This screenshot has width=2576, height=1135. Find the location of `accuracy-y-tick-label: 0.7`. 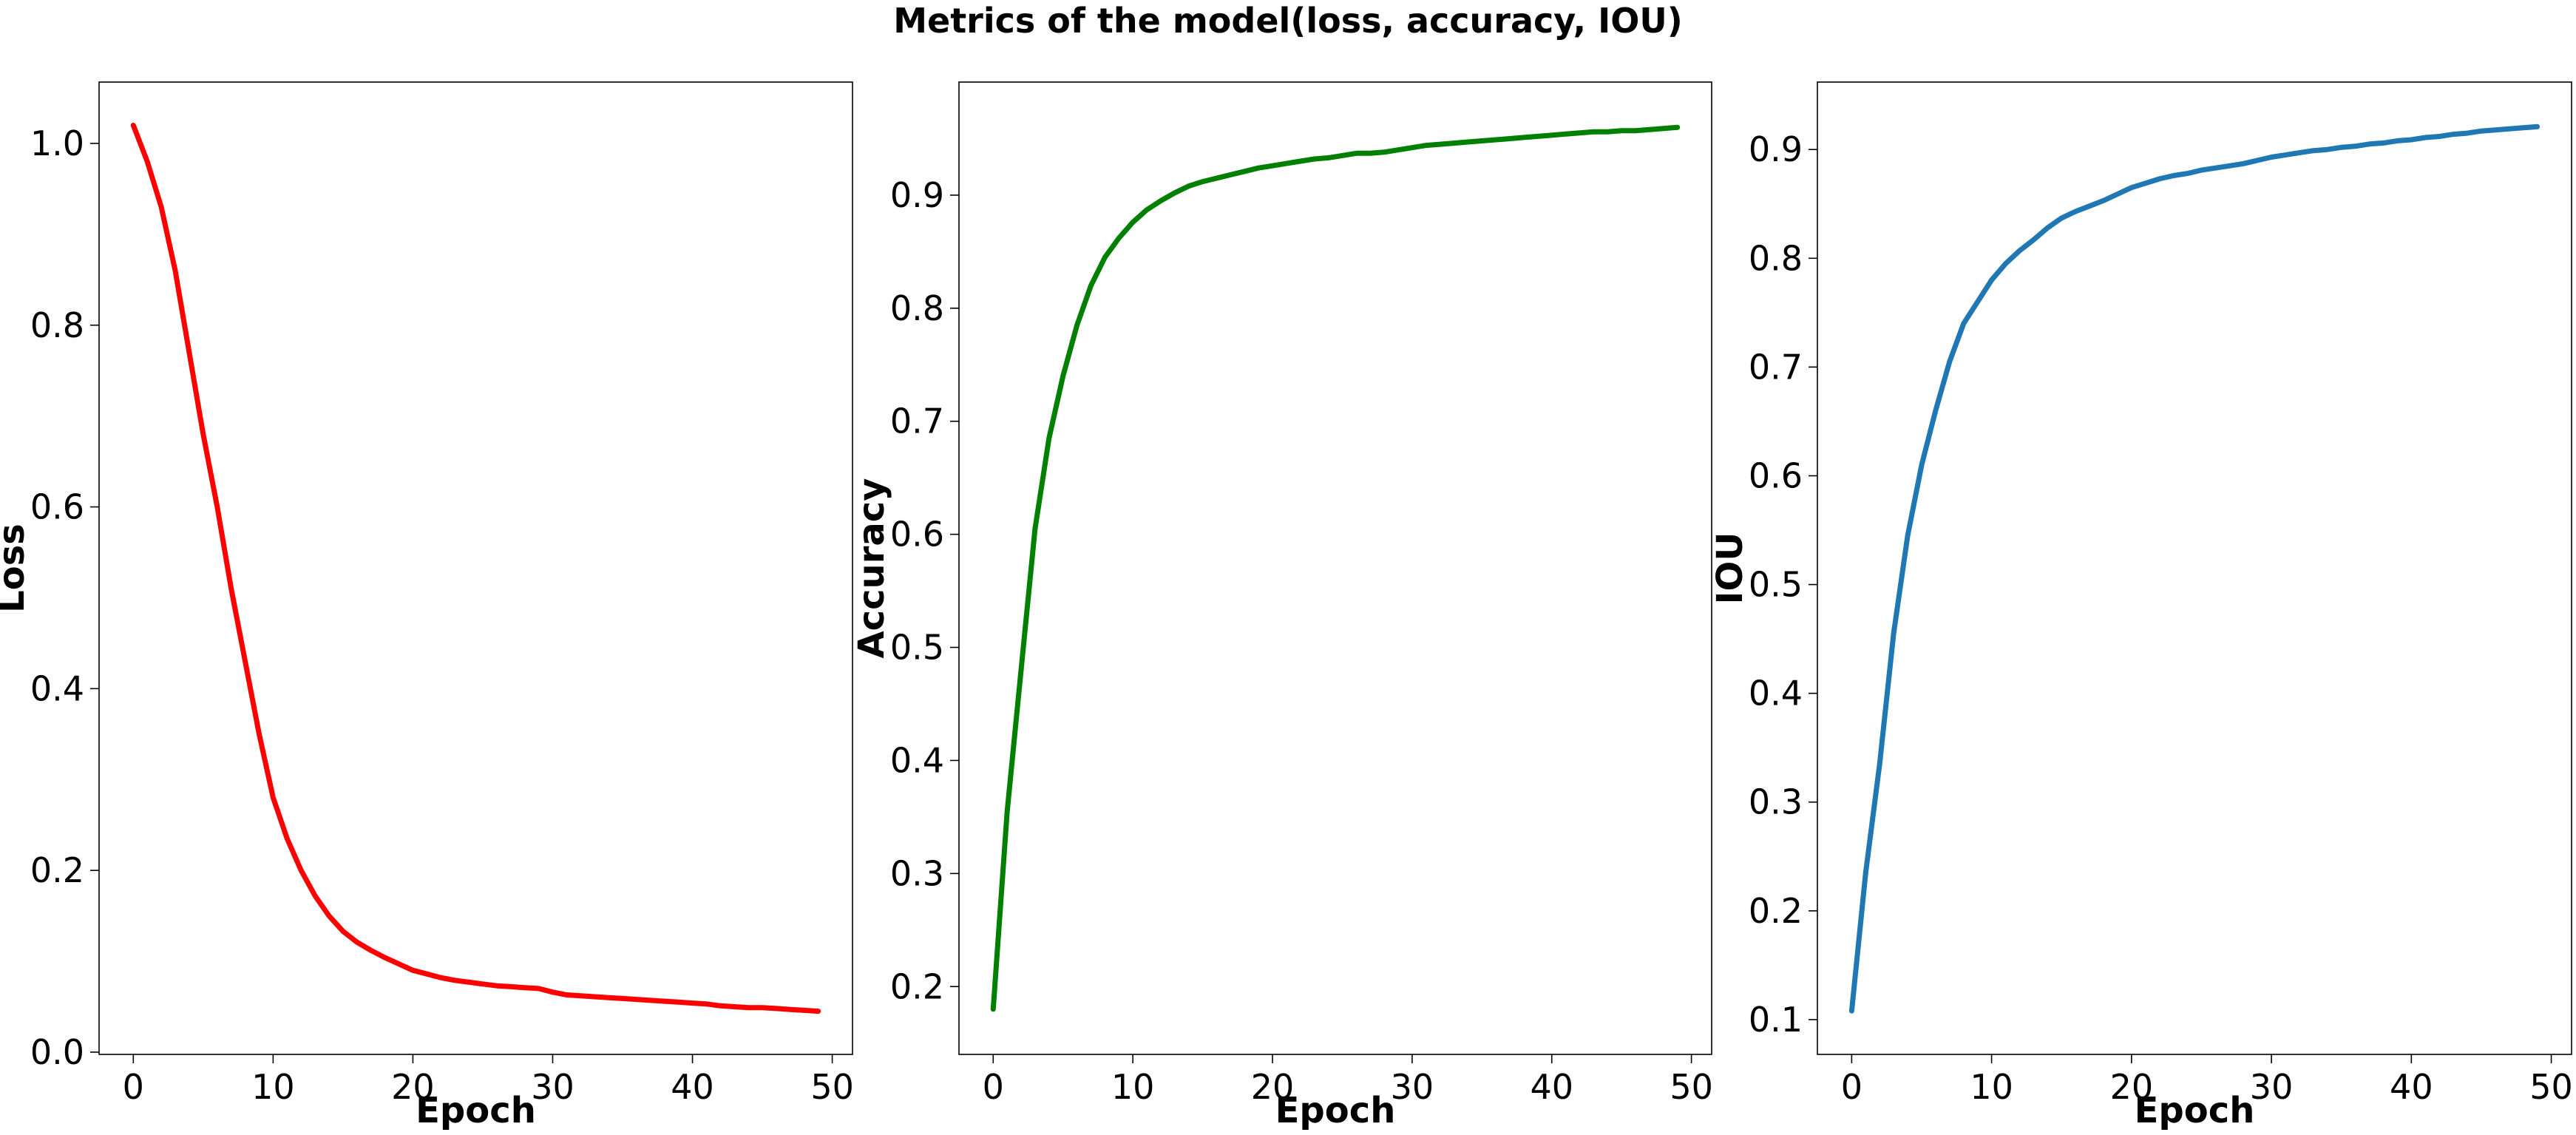

accuracy-y-tick-label: 0.7 is located at coordinates (917, 421).